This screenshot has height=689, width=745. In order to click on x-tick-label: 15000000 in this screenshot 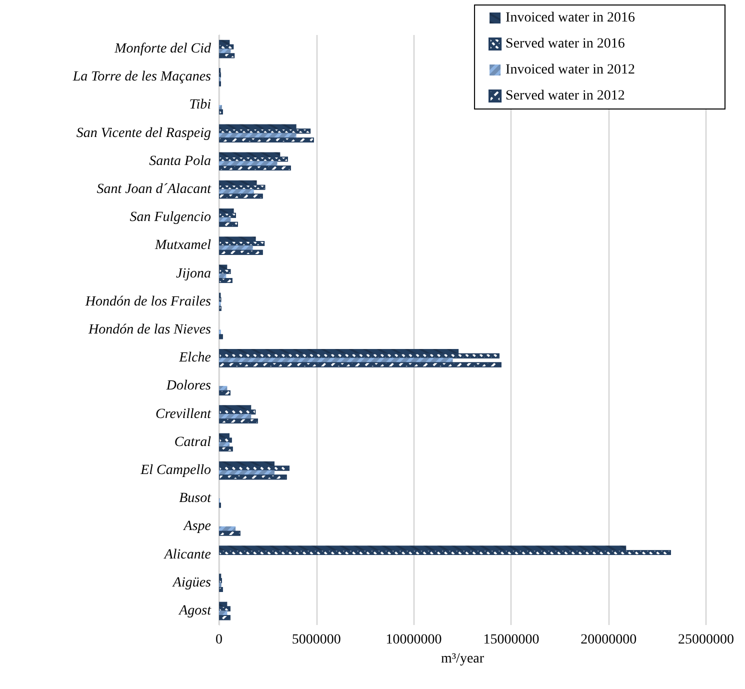, I will do `click(511, 640)`.